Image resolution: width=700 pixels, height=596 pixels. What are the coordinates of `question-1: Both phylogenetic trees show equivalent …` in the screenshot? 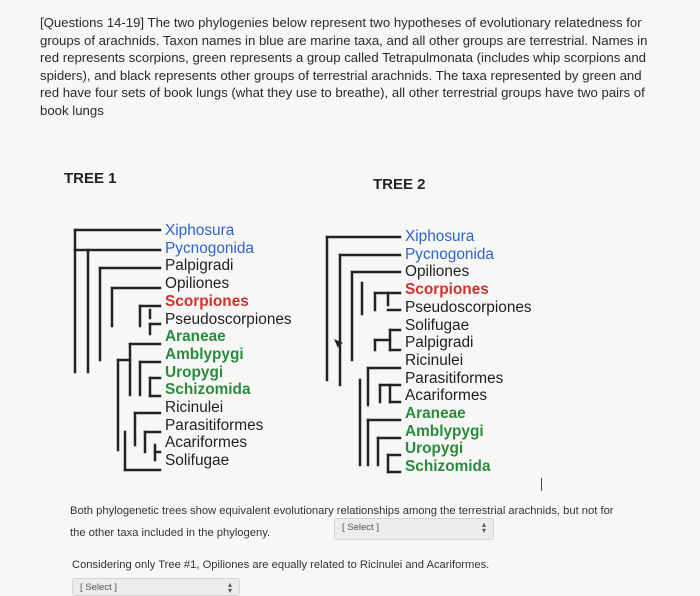 It's located at (350, 522).